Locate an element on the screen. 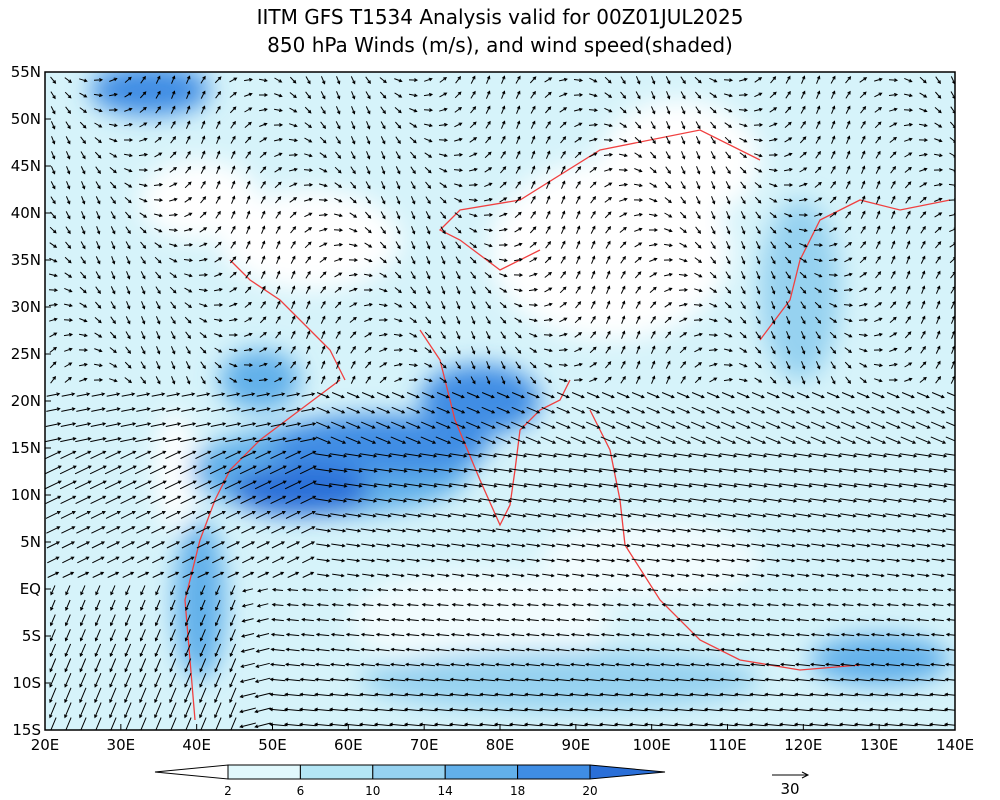 Image resolution: width=1000 pixels, height=800 pixels. colorbar-high-triangle is located at coordinates (627, 772).